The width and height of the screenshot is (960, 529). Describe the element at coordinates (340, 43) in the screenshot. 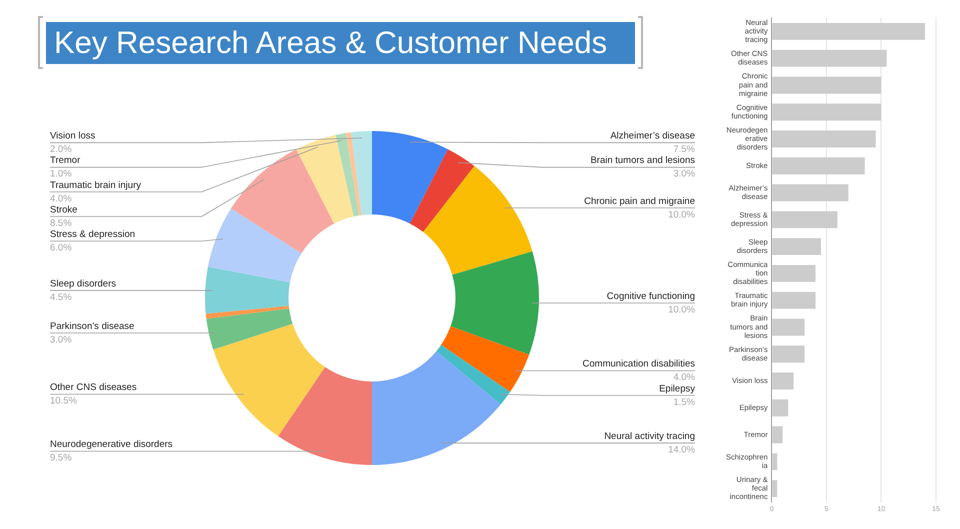

I see `chart-title: Key Research Areas & Customer Needs` at that location.